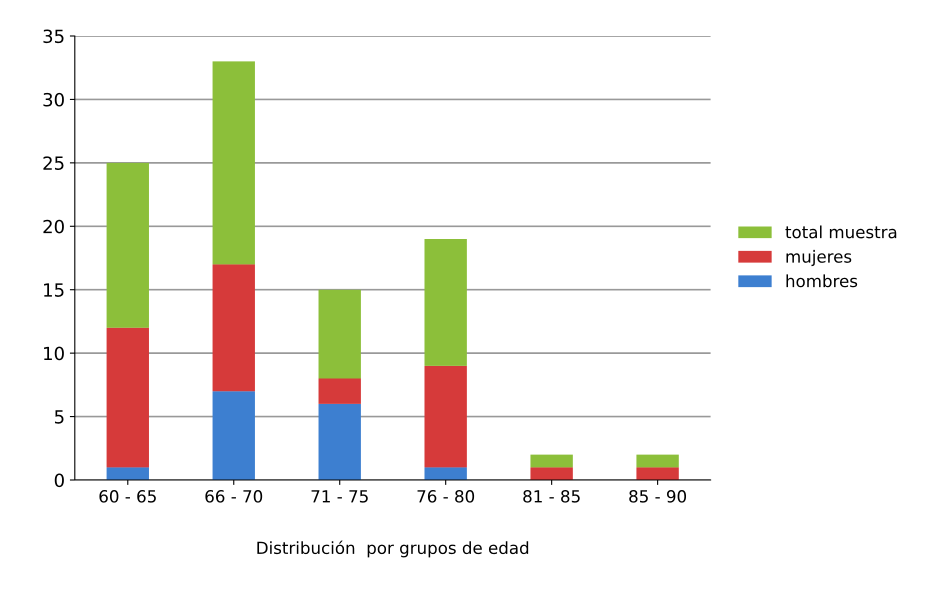 This screenshot has width=935, height=600. Describe the element at coordinates (233, 496) in the screenshot. I see `x-tick-label: 66 - 70` at that location.